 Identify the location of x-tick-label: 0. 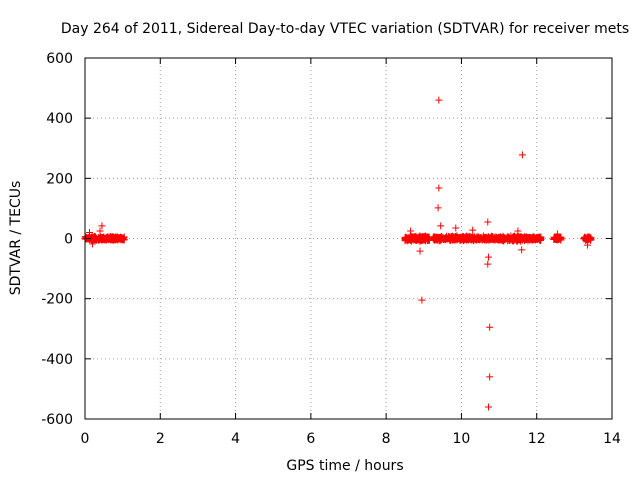
(85, 439).